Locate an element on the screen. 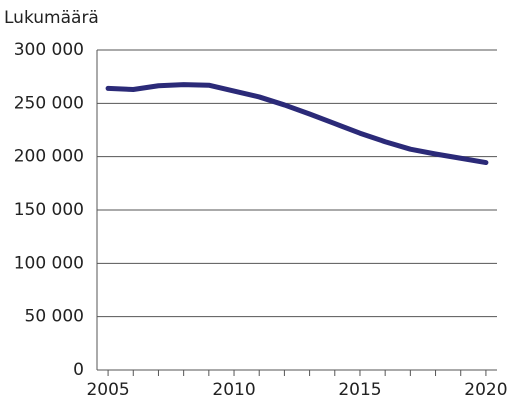 This screenshot has width=508, height=401. y-tick-label: 50 000 is located at coordinates (54, 317).